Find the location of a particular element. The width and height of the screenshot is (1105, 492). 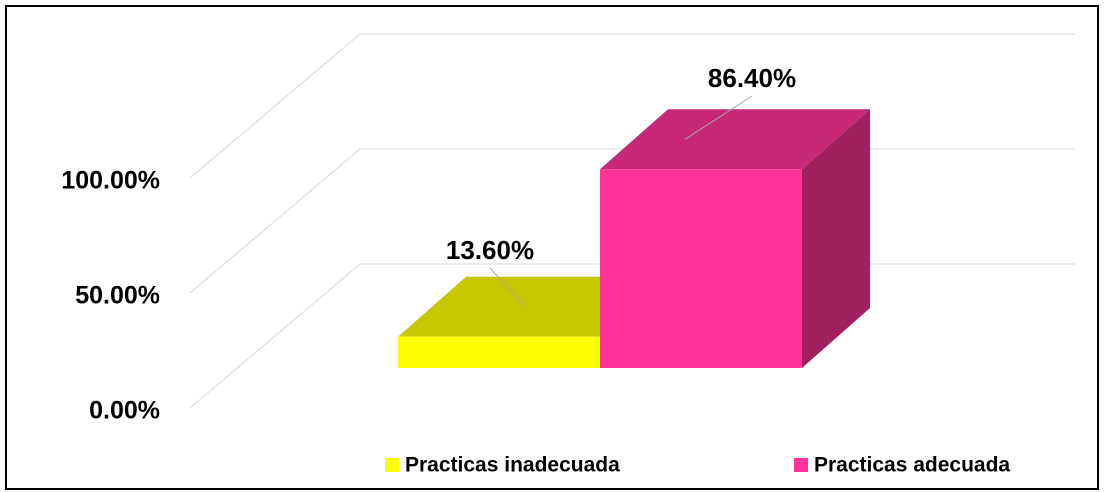

bar-top is located at coordinates (735, 139).